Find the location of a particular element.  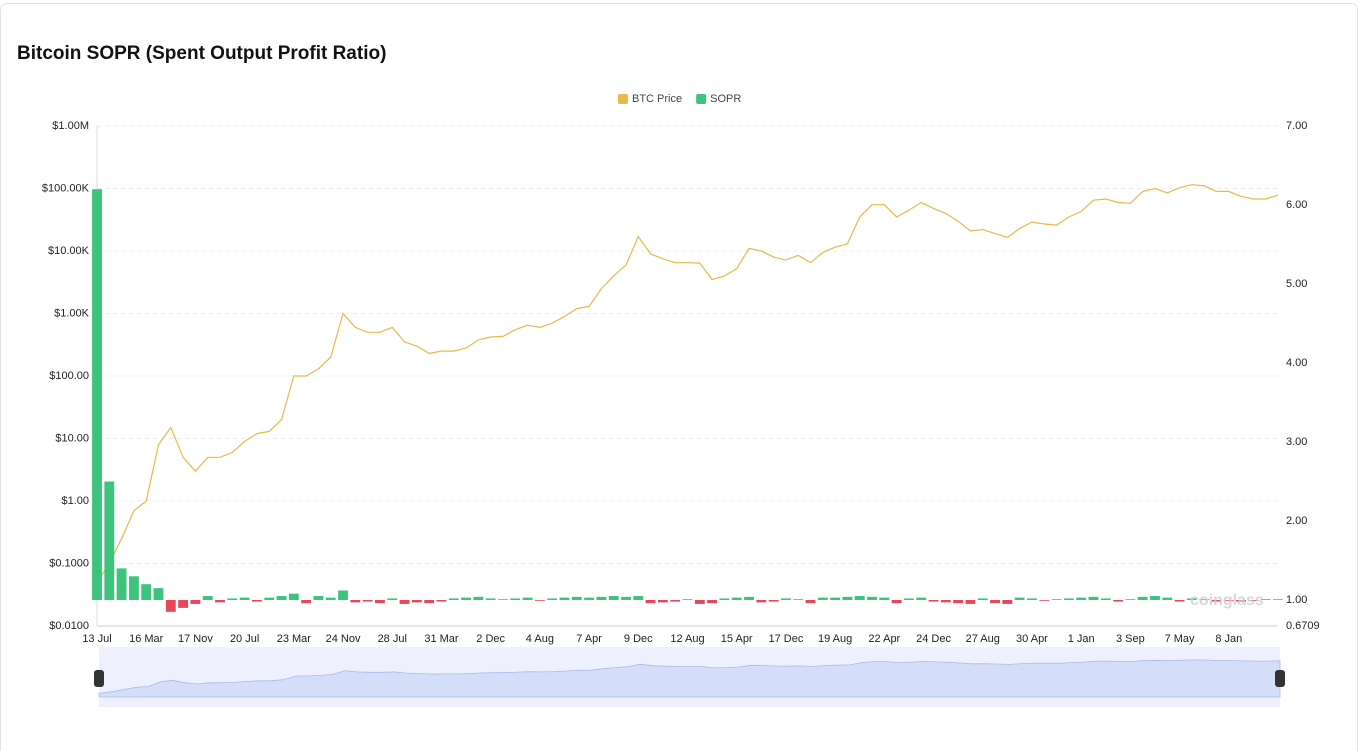

y-tick-label: $100.00K is located at coordinates (66, 188).